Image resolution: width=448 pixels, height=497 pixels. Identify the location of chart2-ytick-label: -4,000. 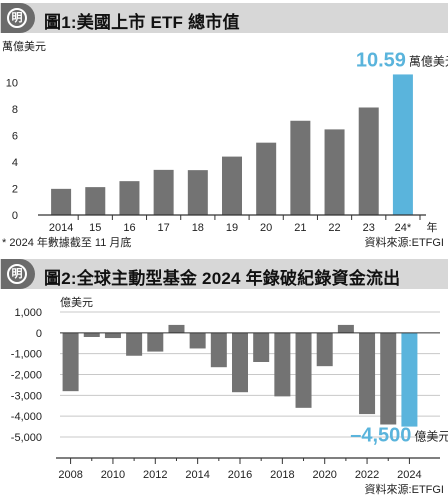
(26, 417).